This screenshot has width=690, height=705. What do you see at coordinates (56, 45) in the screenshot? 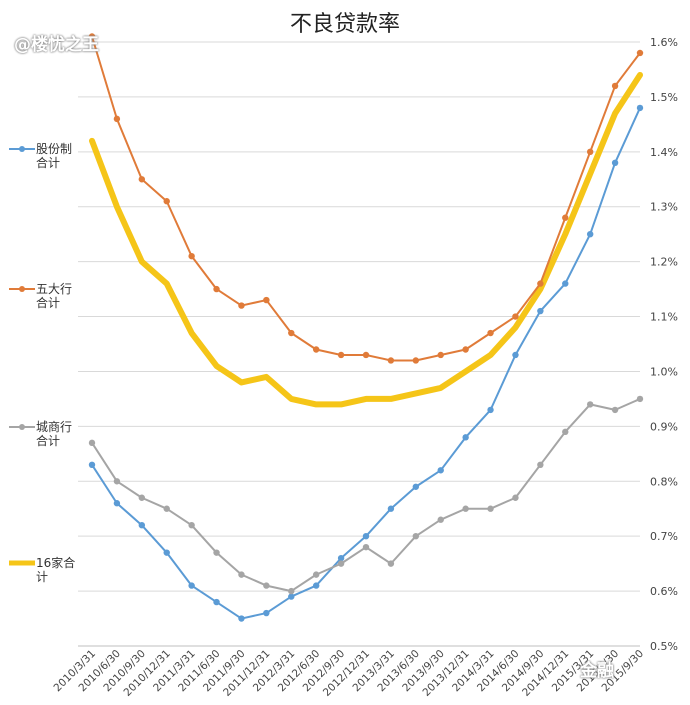
I see `watermark-top-left: @楼忧之王` at bounding box center [56, 45].